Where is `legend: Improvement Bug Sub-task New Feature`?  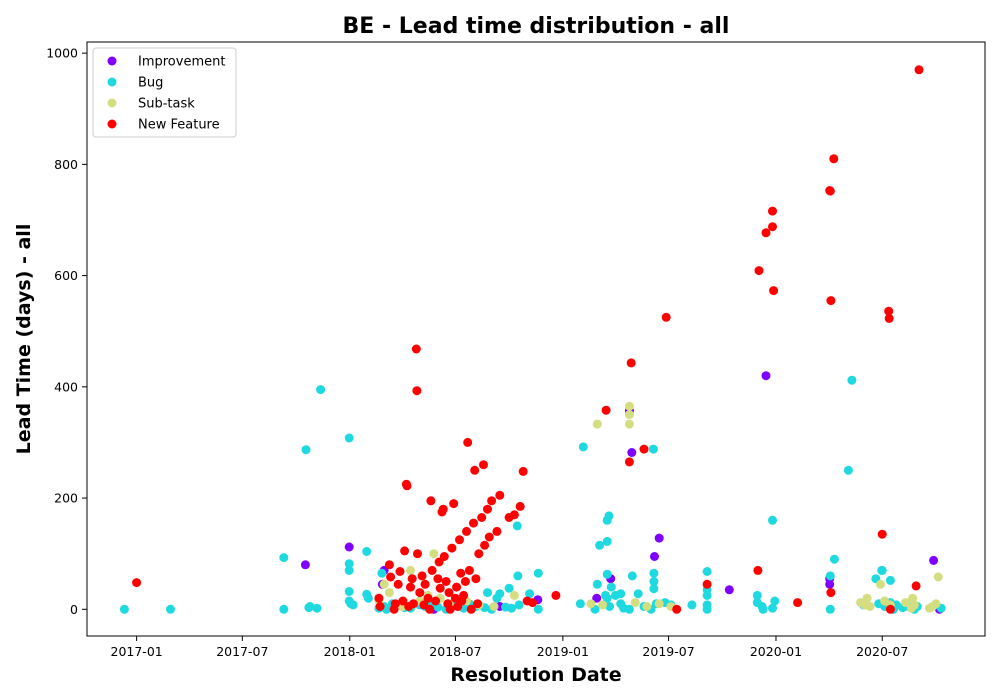
legend: Improvement Bug Sub-task New Feature is located at coordinates (164, 92).